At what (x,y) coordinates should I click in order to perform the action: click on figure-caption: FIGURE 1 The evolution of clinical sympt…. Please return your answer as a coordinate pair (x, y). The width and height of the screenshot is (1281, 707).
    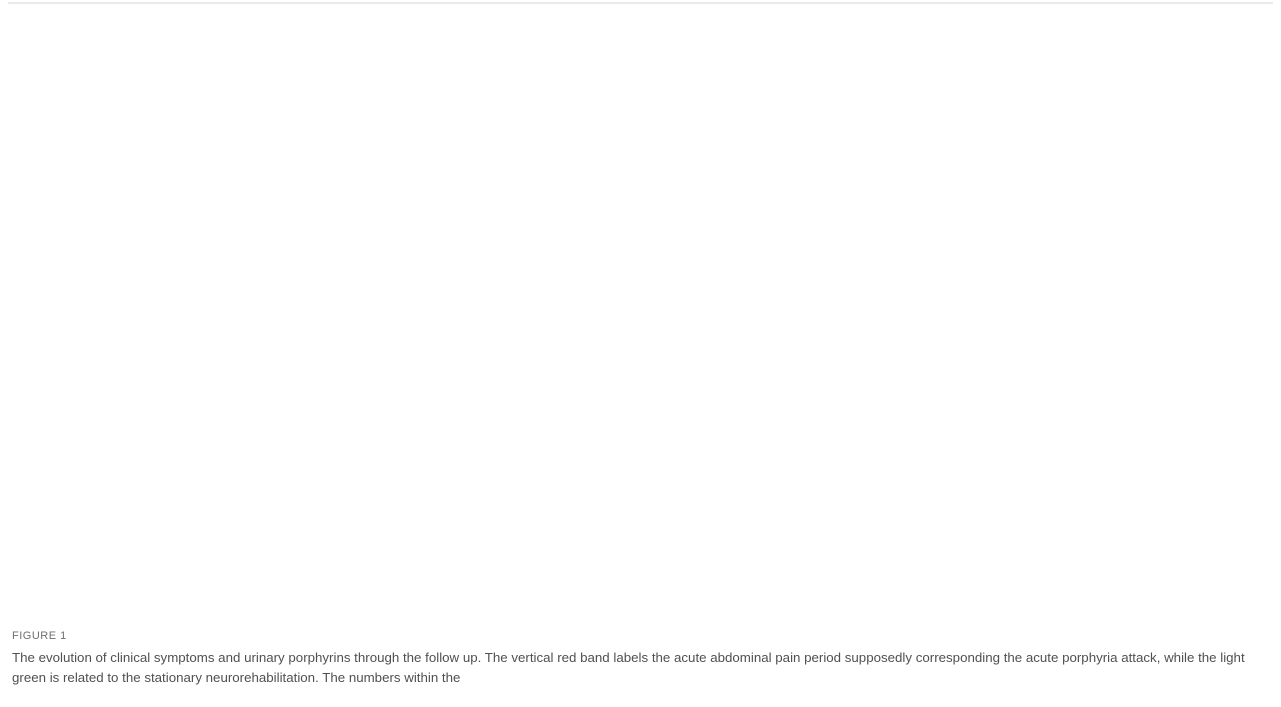
    Looking at the image, I should click on (642, 659).